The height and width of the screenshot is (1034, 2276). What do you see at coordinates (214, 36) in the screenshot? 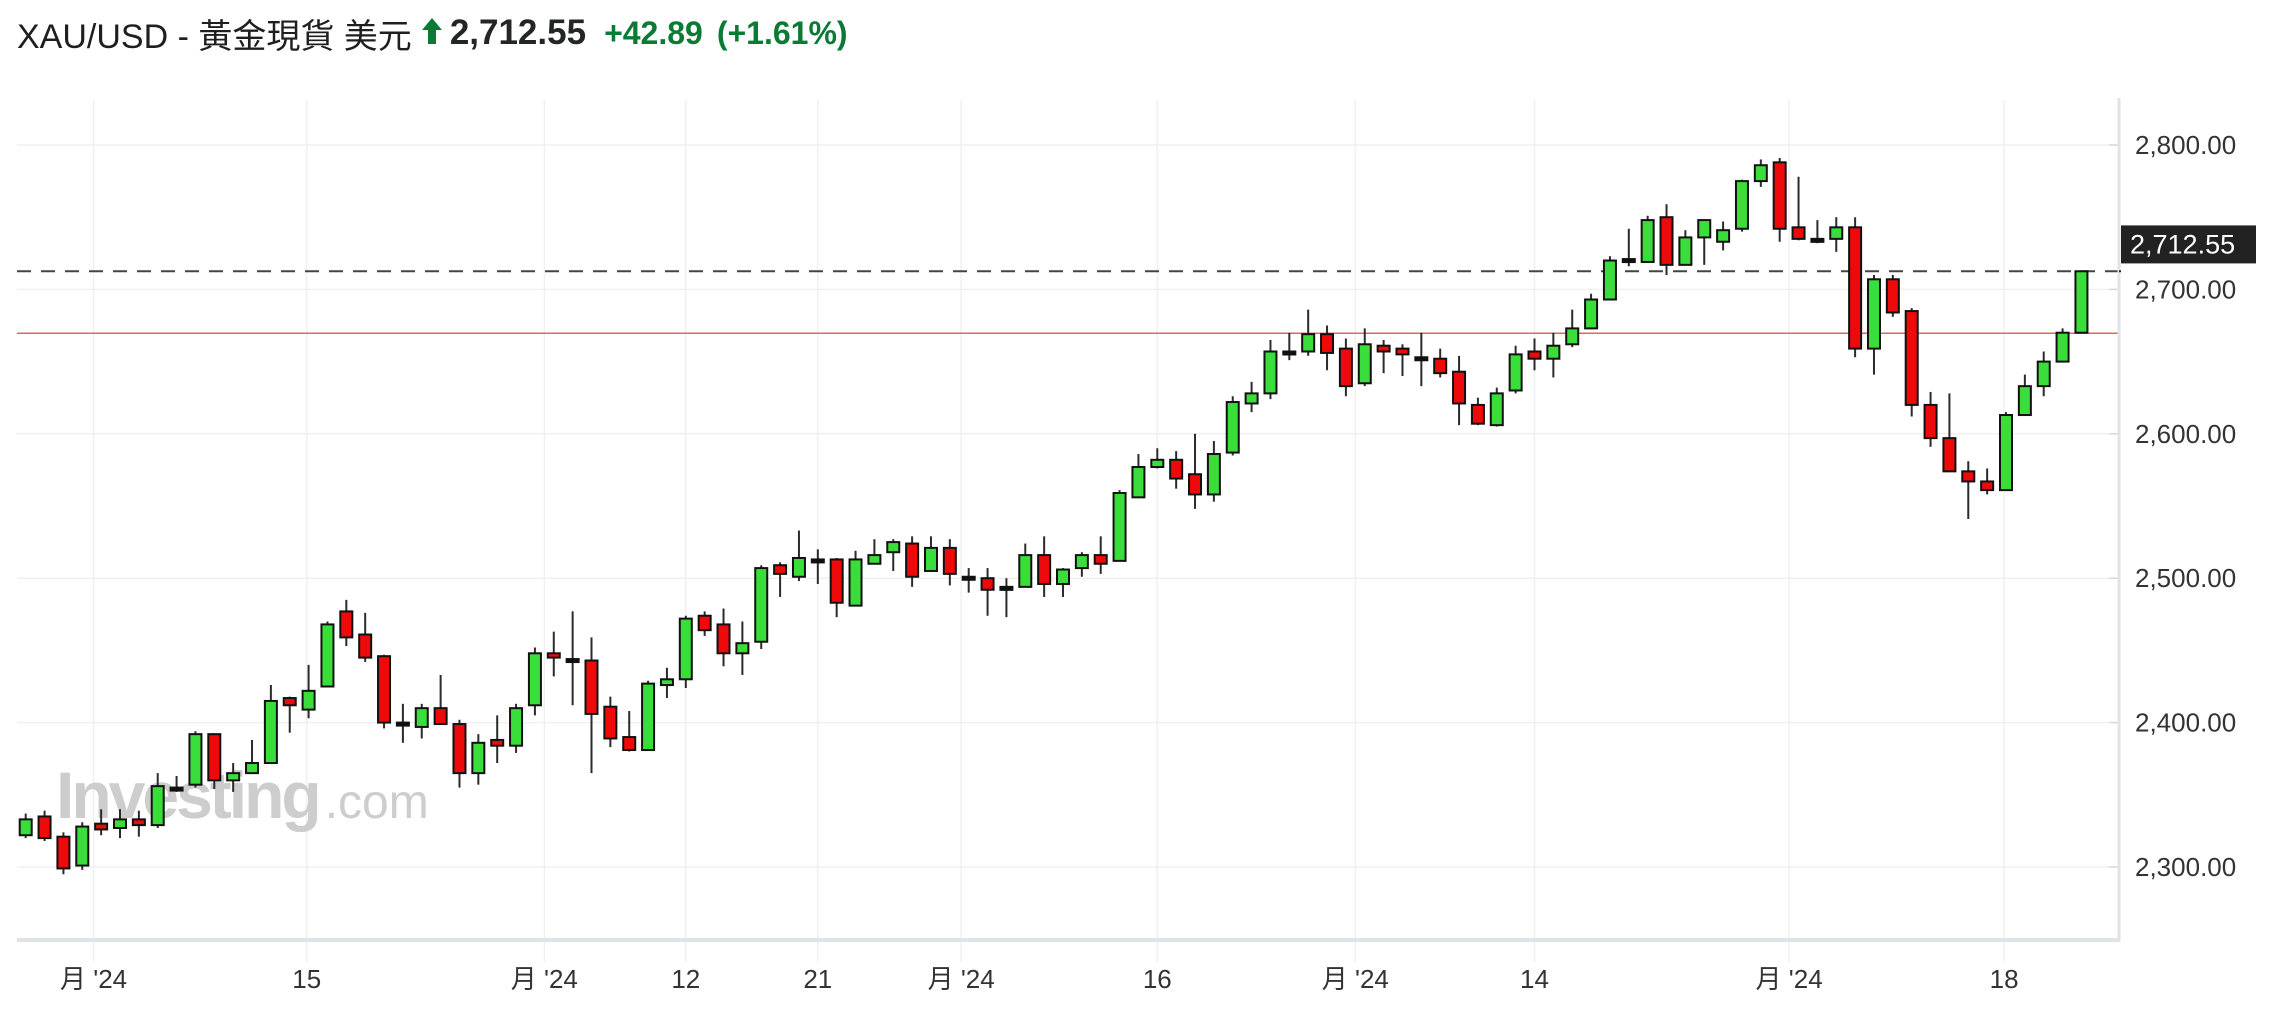
I see `instrument-title: XAU/USD - 黃金現貨 美元` at bounding box center [214, 36].